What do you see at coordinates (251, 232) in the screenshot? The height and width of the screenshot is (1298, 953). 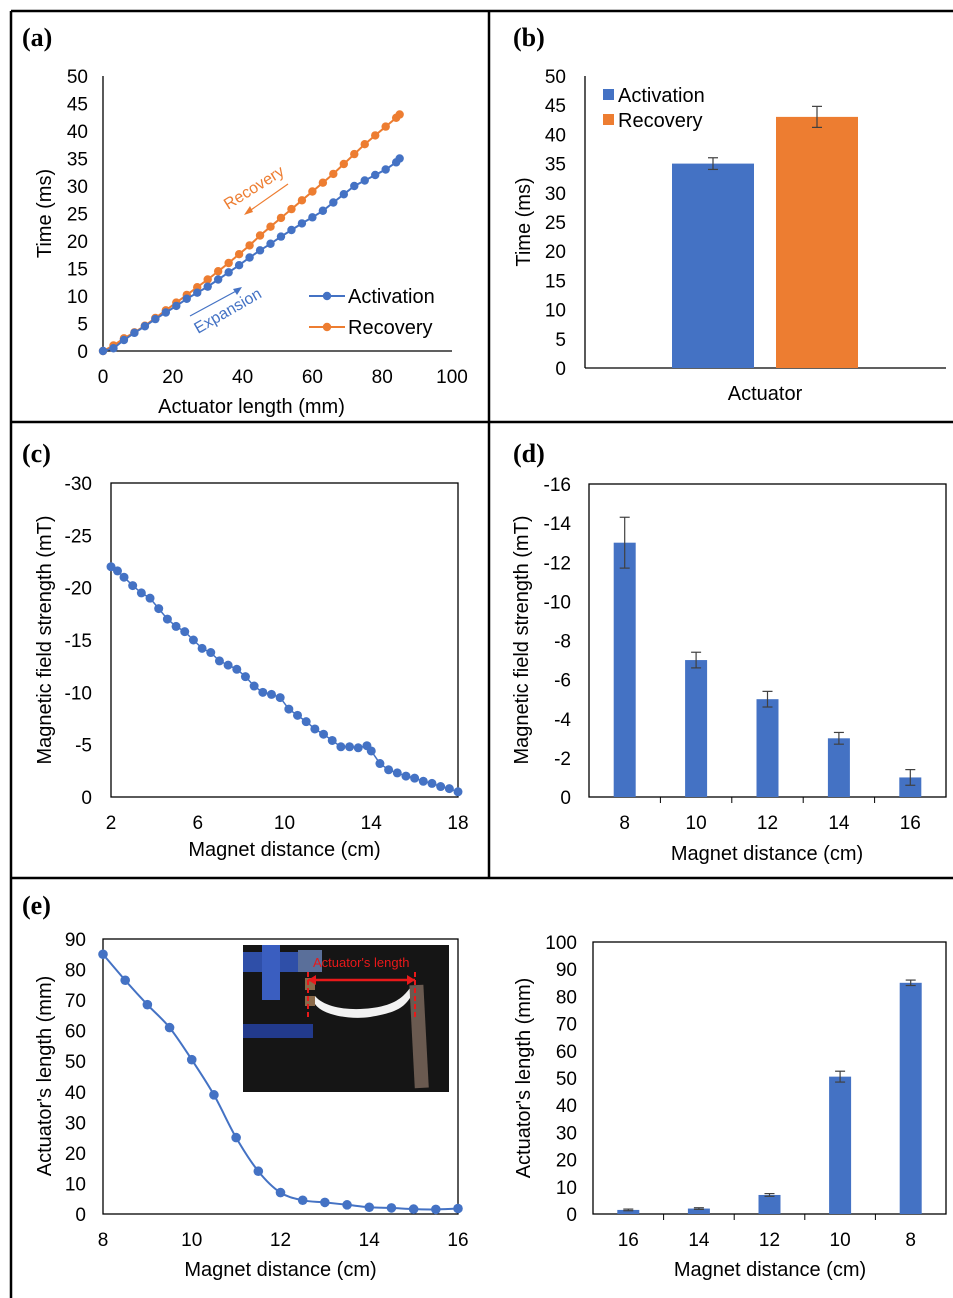 I see `series-line-recovery` at bounding box center [251, 232].